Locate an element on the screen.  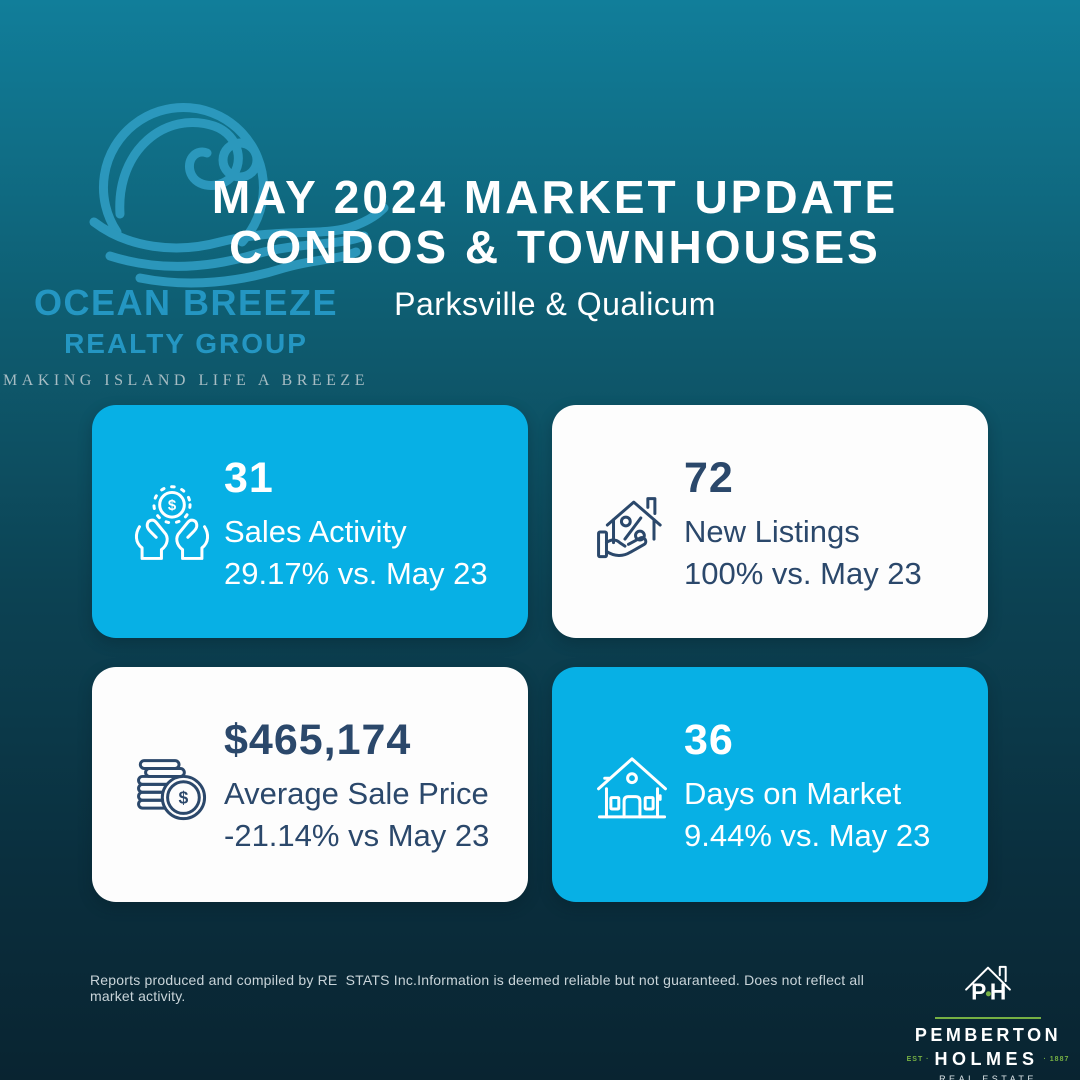
stat-card-new-listings: 72 New Listings 100% vs. May 23 is located at coordinates (770, 521).